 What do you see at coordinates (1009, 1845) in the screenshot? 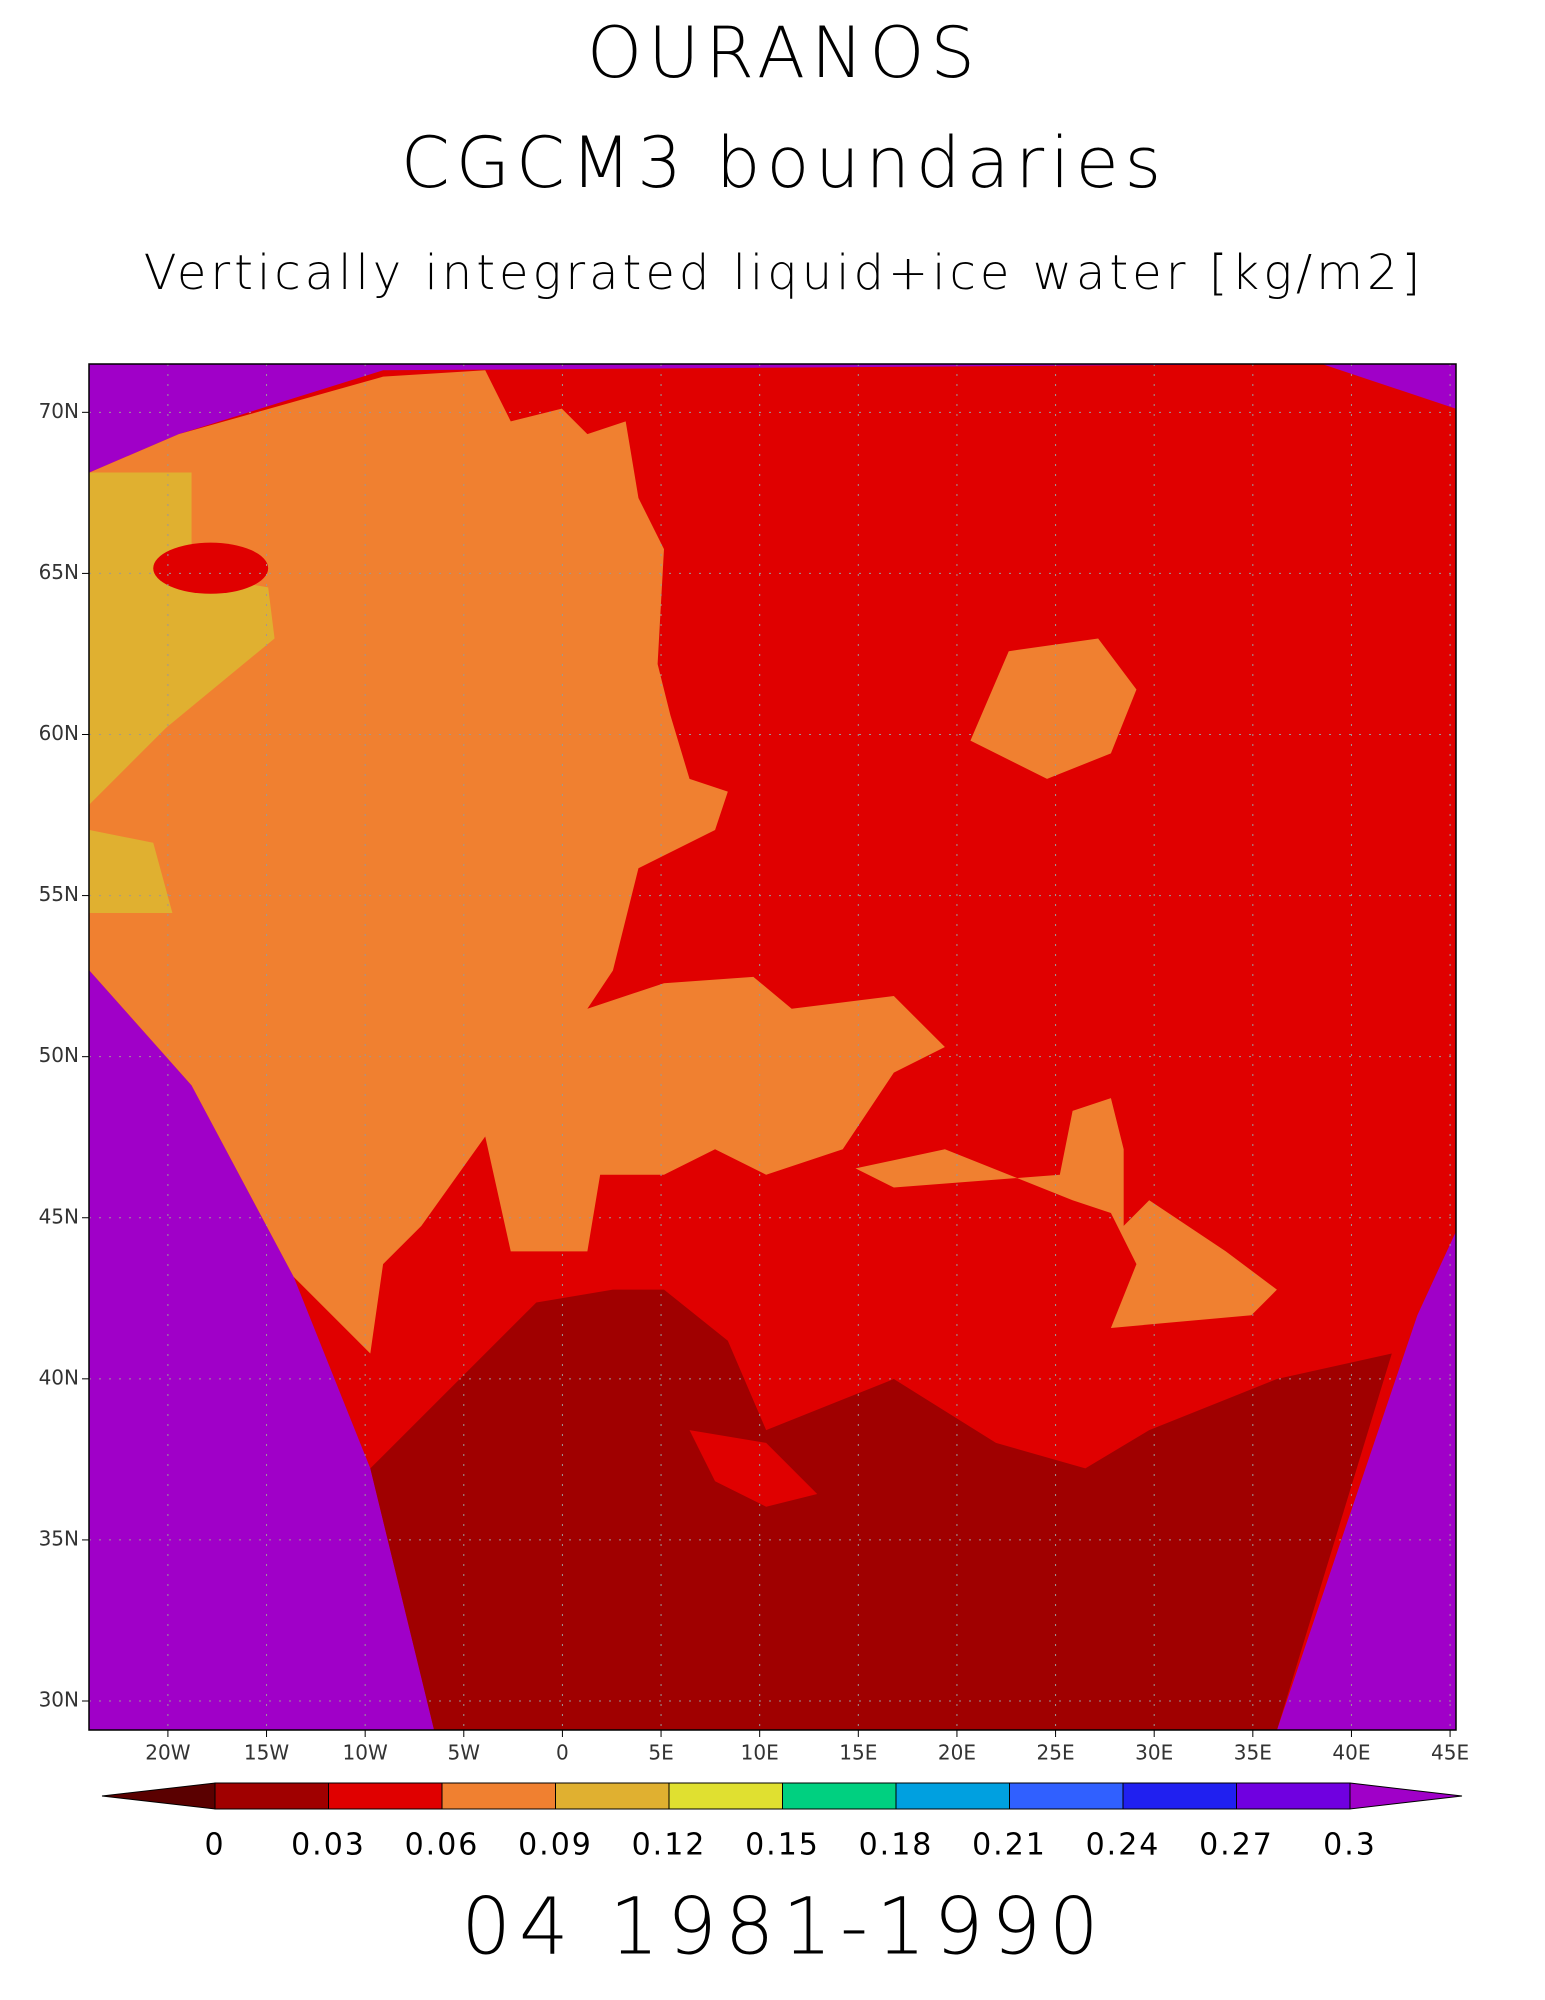
I see `colorbar-label: 0.21` at bounding box center [1009, 1845].